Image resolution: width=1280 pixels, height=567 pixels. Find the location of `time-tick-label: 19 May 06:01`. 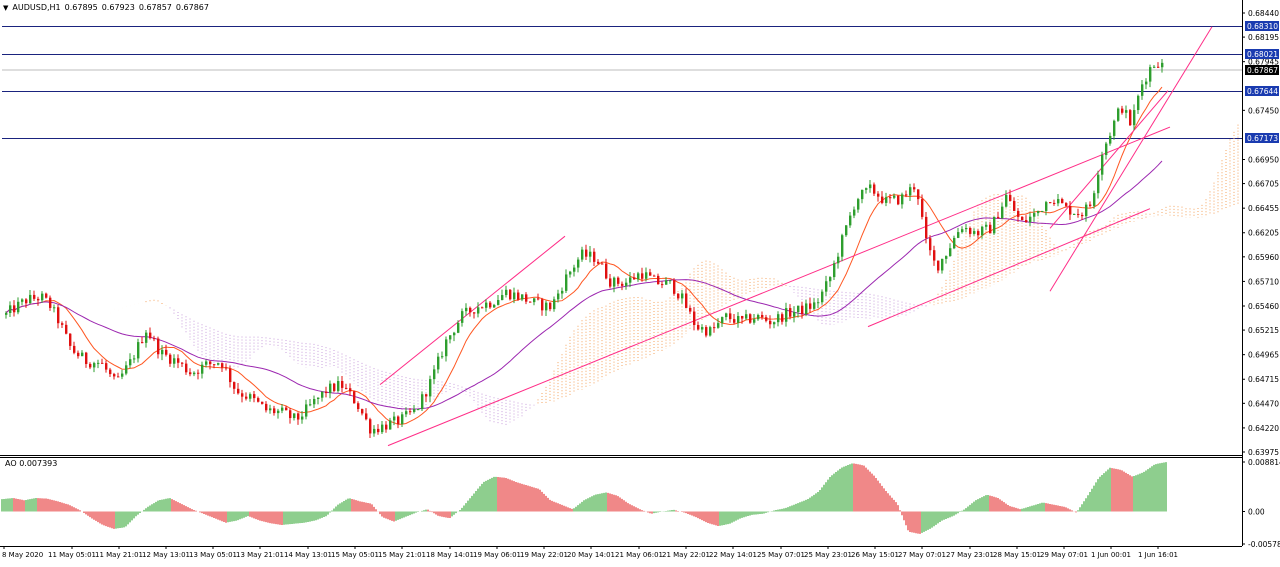

time-tick-label: 19 May 06:01 is located at coordinates (497, 555).